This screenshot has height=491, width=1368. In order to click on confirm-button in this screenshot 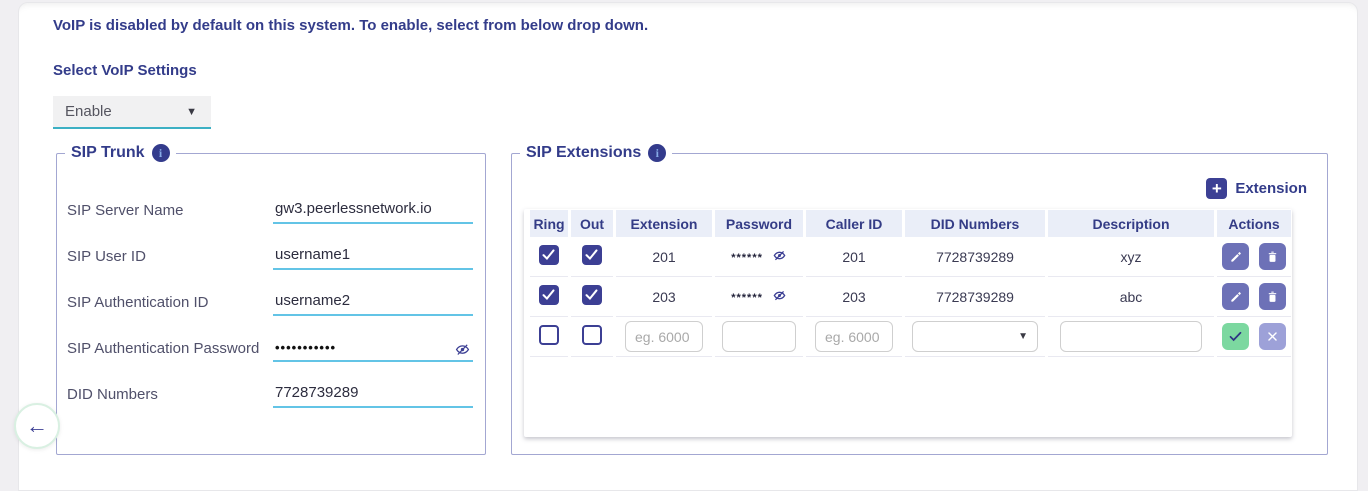, I will do `click(1236, 336)`.